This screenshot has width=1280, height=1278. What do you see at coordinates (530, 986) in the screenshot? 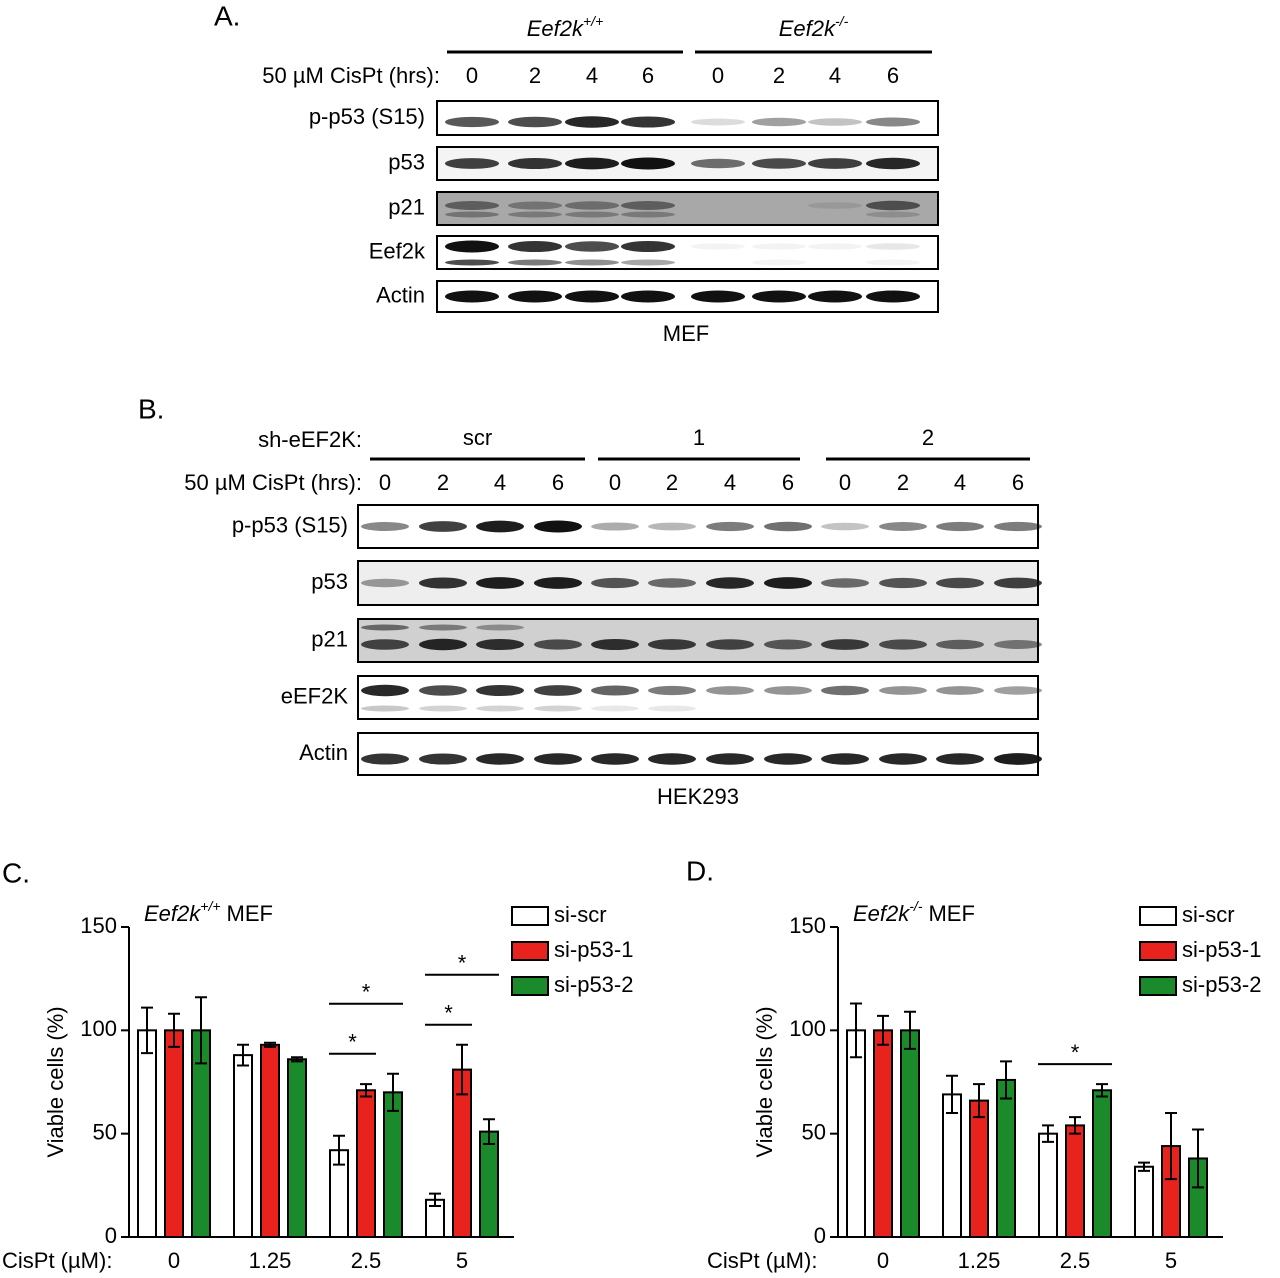
I see `legend-swatch` at bounding box center [530, 986].